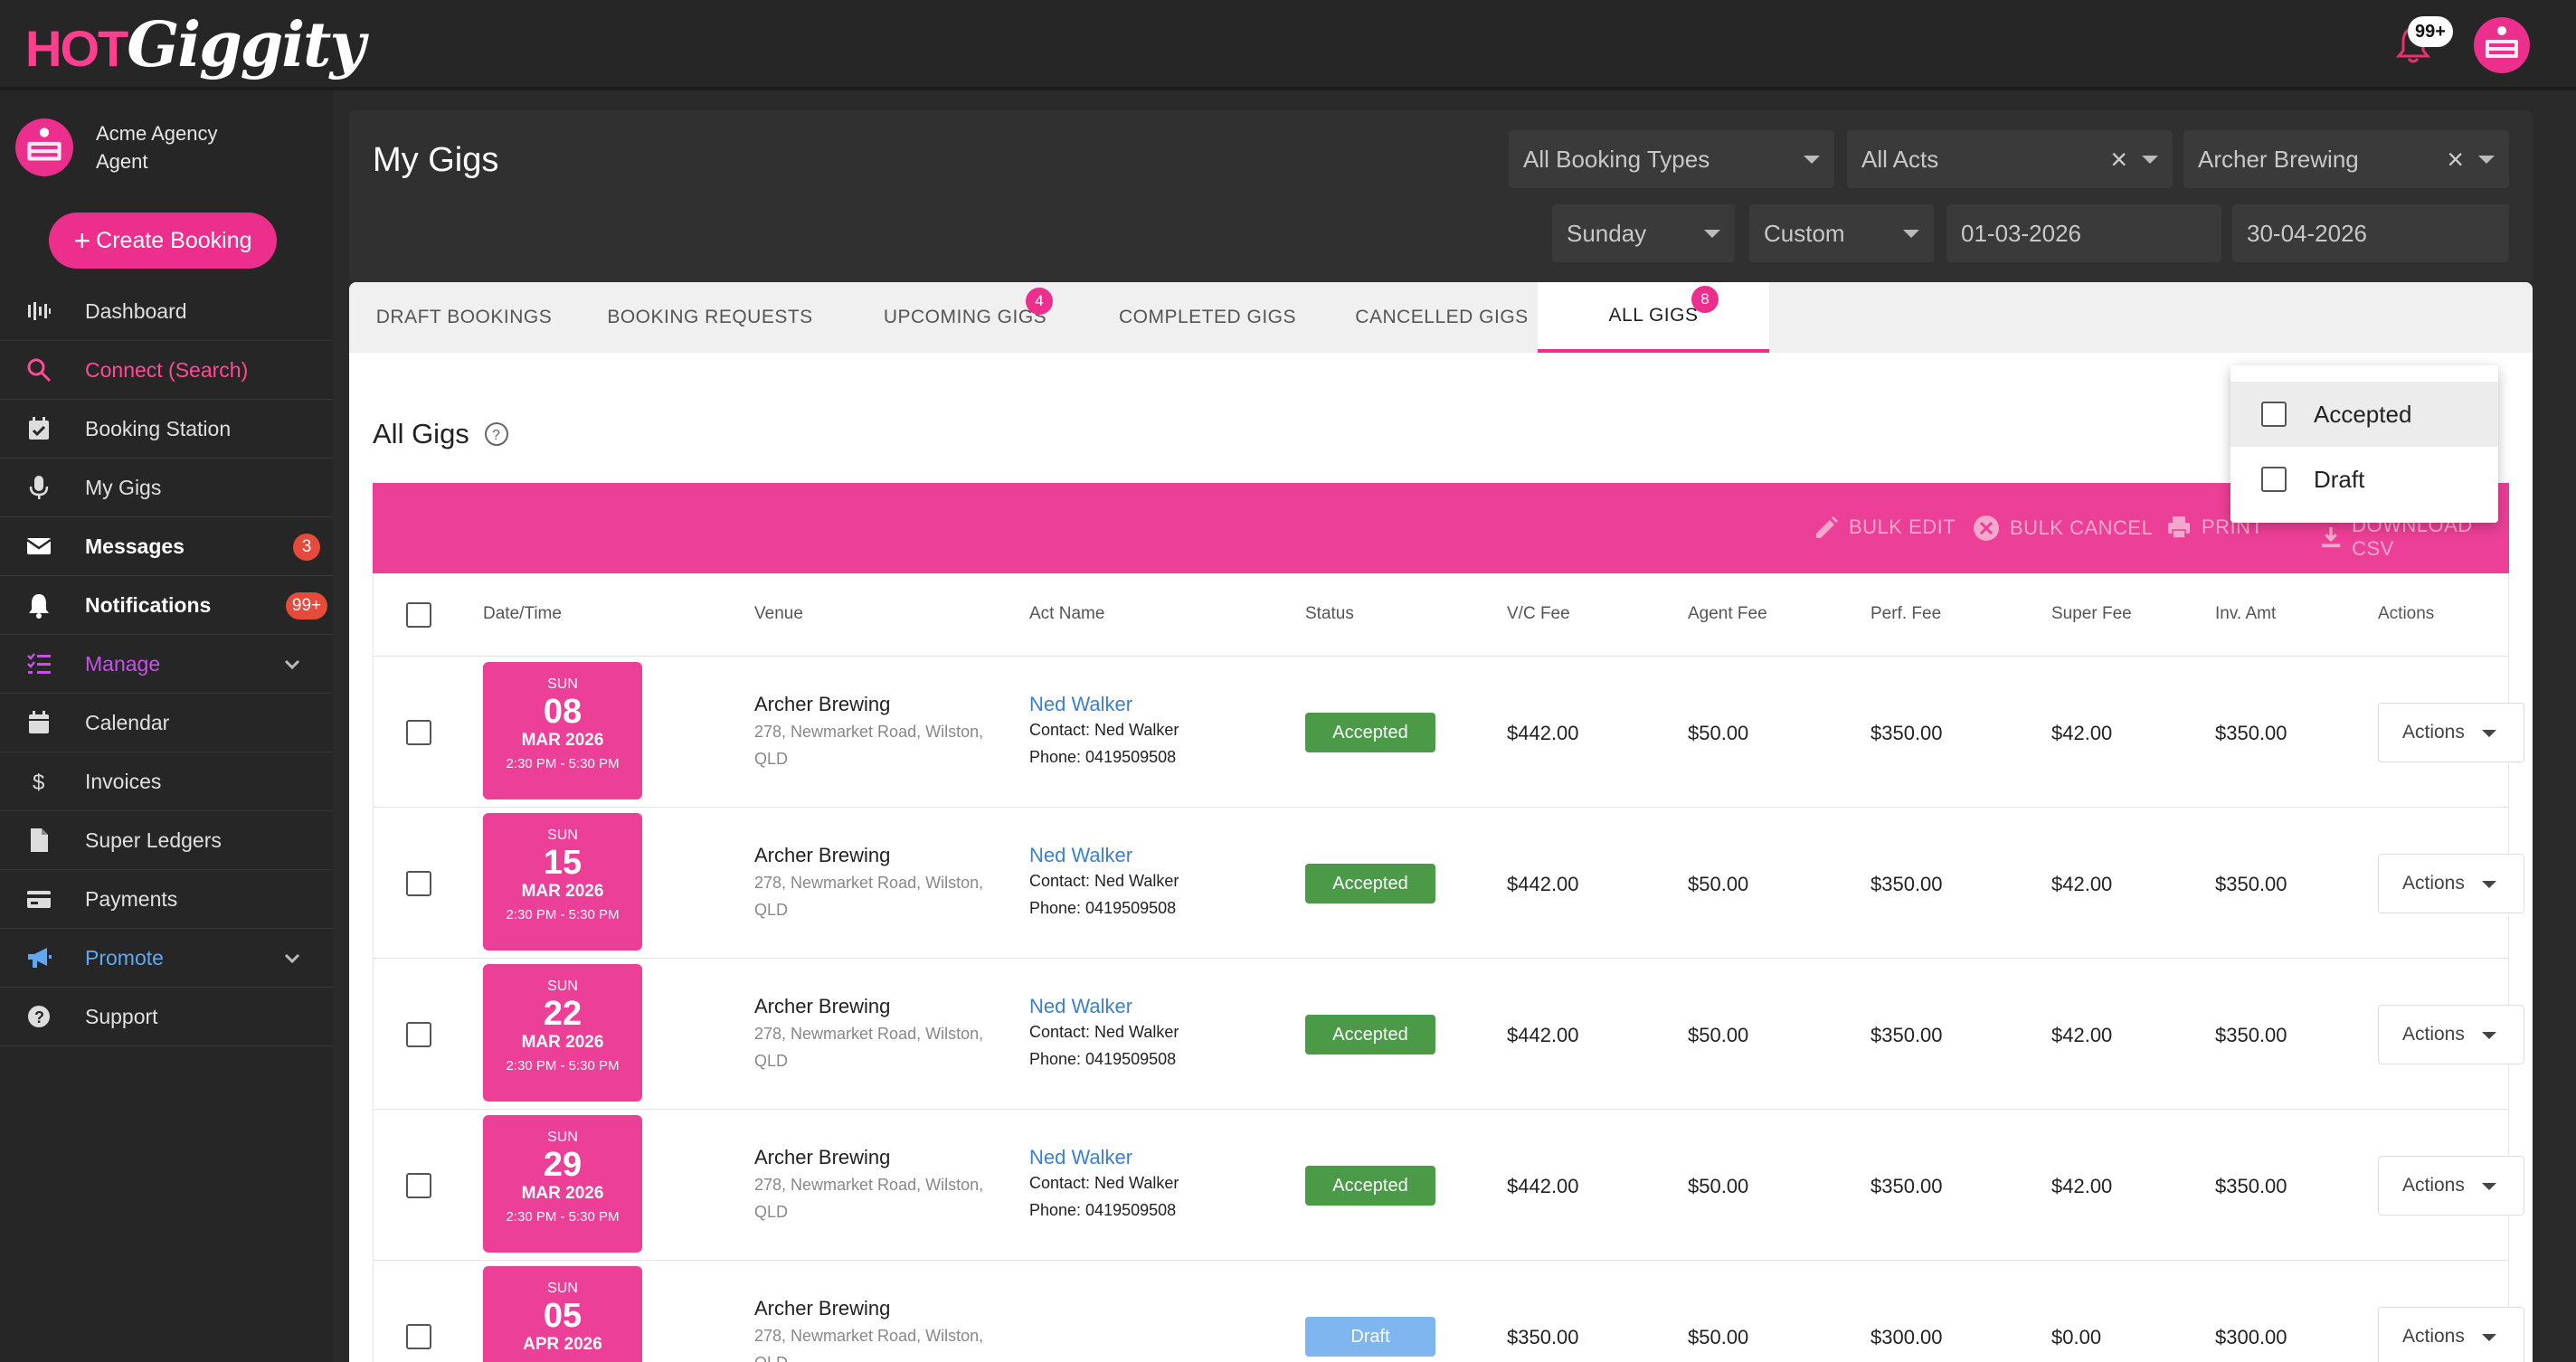  Describe the element at coordinates (116, 147) in the screenshot. I see `user-profile: Acme Agency Agent` at that location.